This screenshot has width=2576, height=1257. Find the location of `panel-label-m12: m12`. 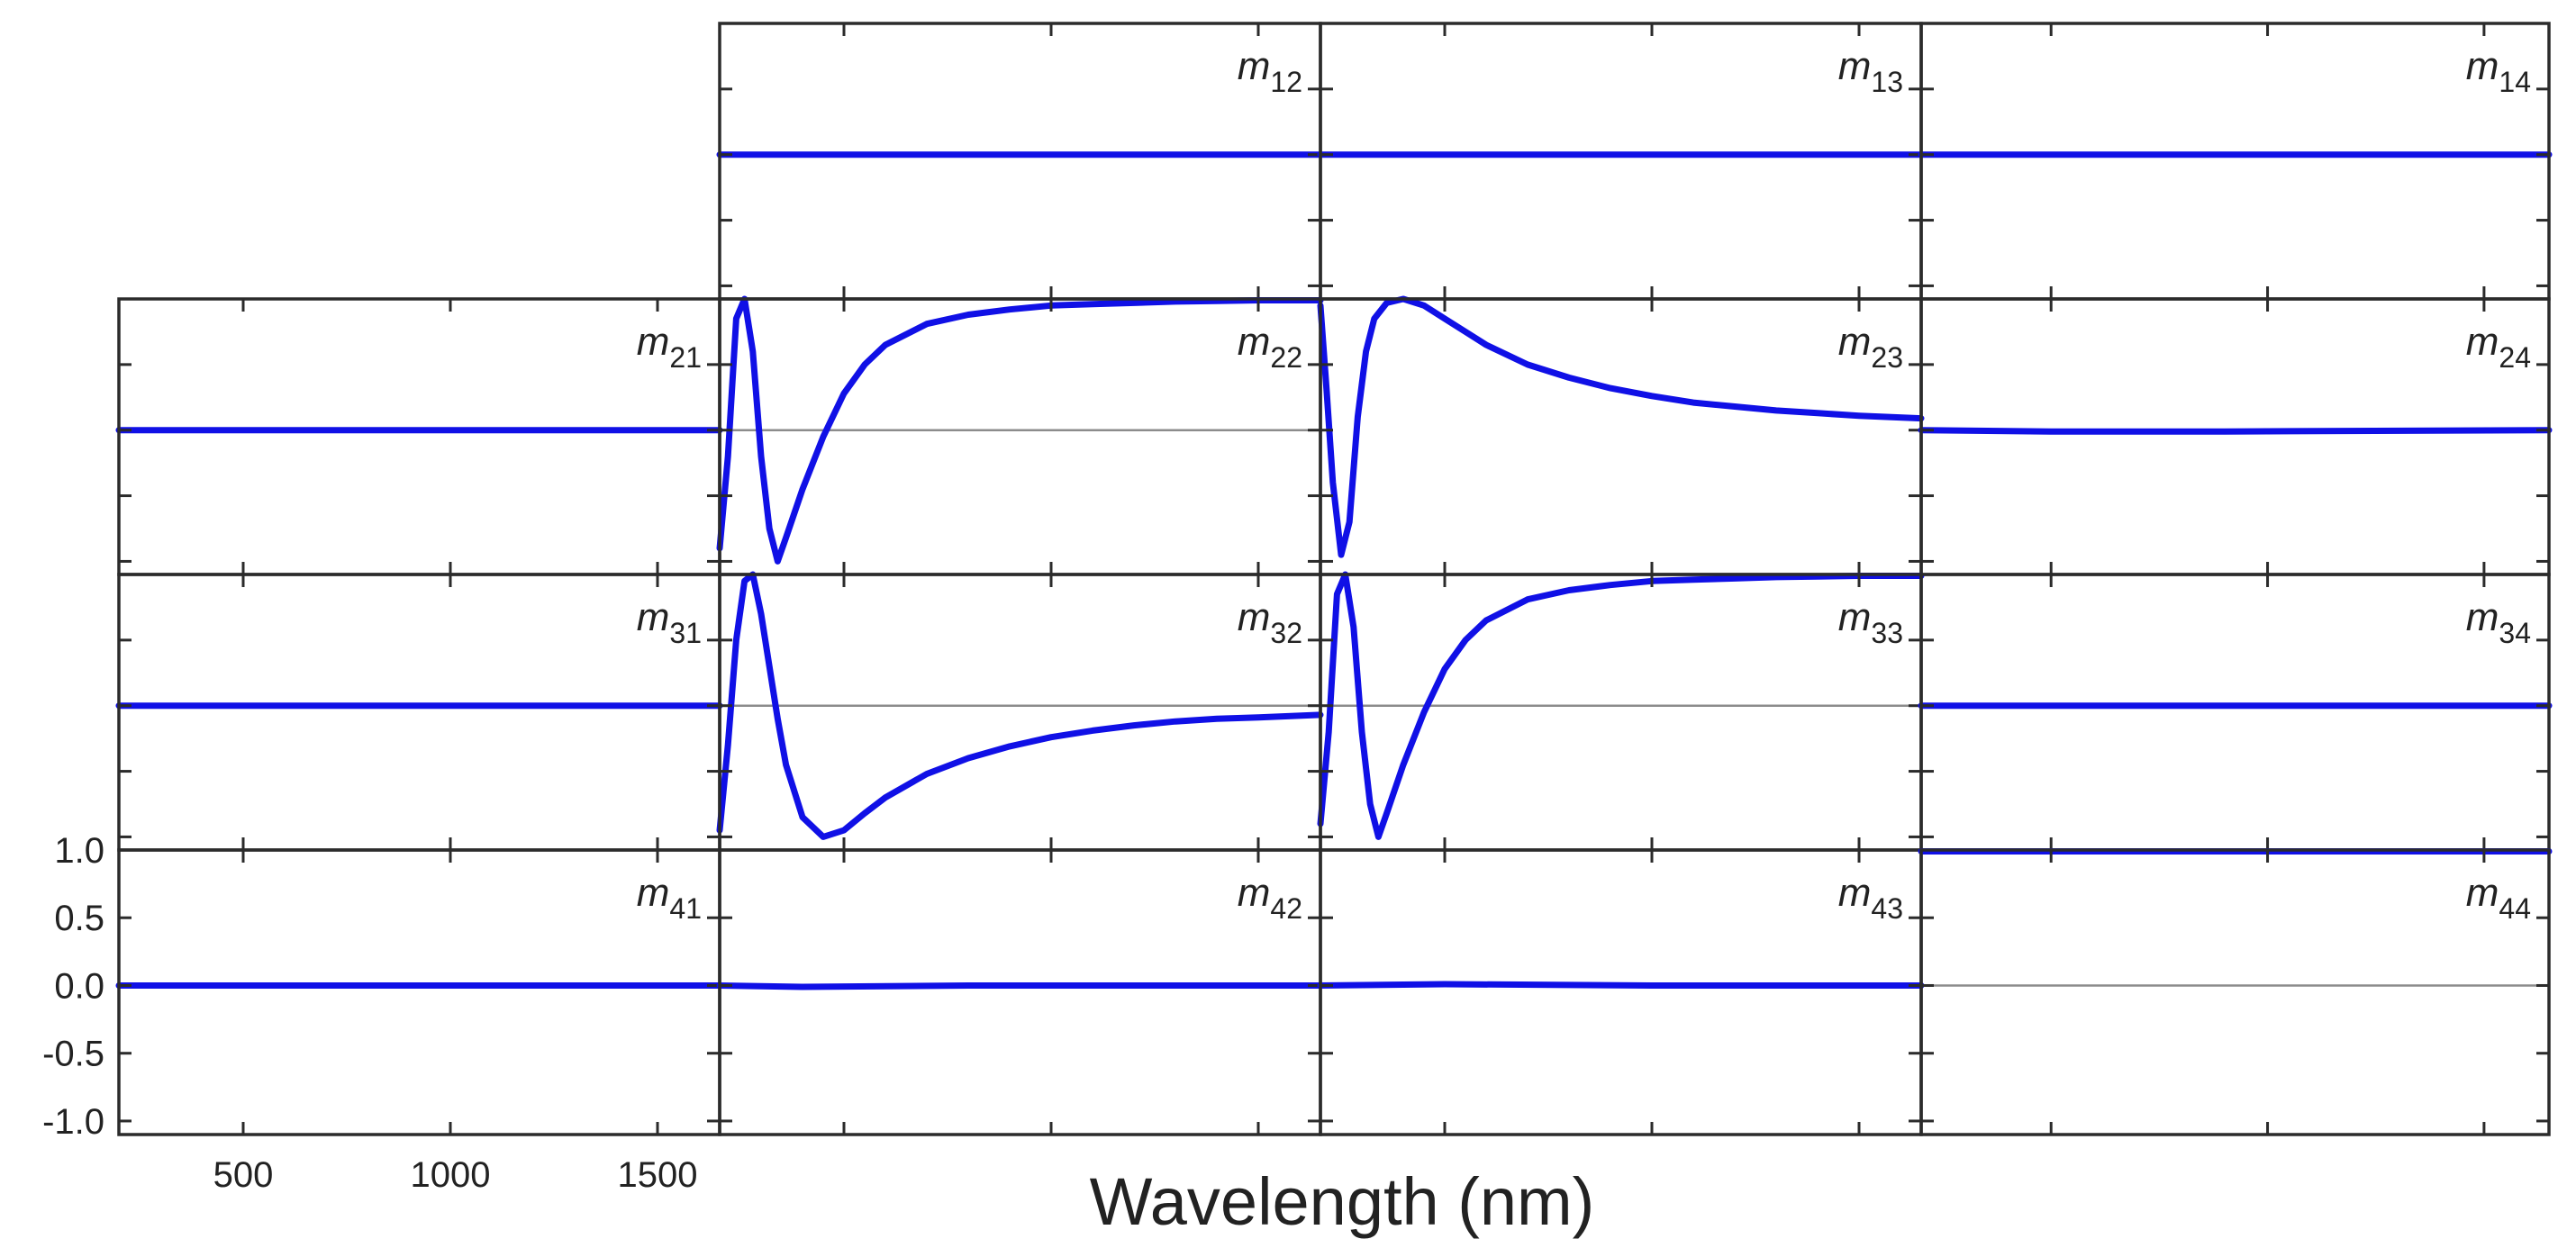

panel-label-m12: m12 is located at coordinates (1270, 71).